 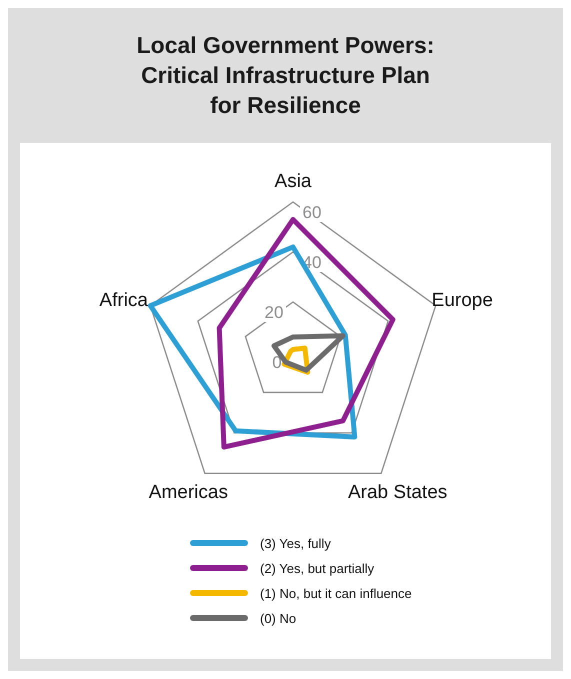 I want to click on legend-label: (2) Yes, but partially, so click(x=317, y=568).